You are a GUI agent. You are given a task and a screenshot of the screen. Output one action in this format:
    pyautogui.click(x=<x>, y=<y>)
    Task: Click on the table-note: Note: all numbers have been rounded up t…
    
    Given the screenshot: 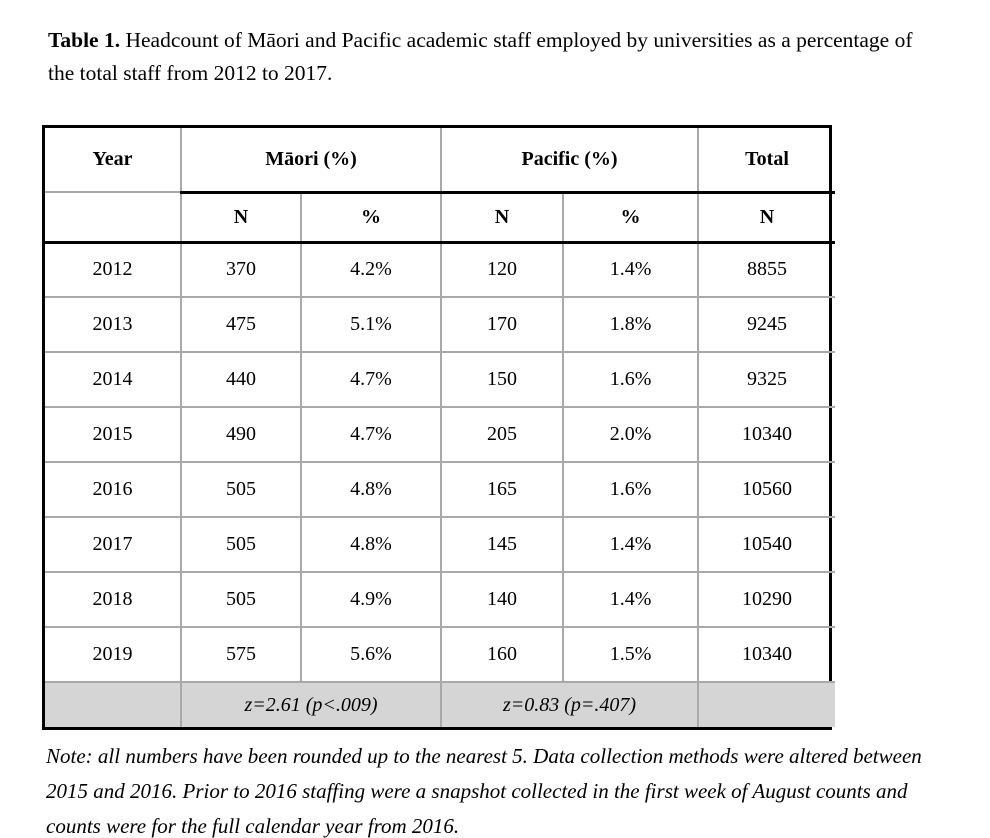 What is the action you would take?
    pyautogui.click(x=484, y=791)
    